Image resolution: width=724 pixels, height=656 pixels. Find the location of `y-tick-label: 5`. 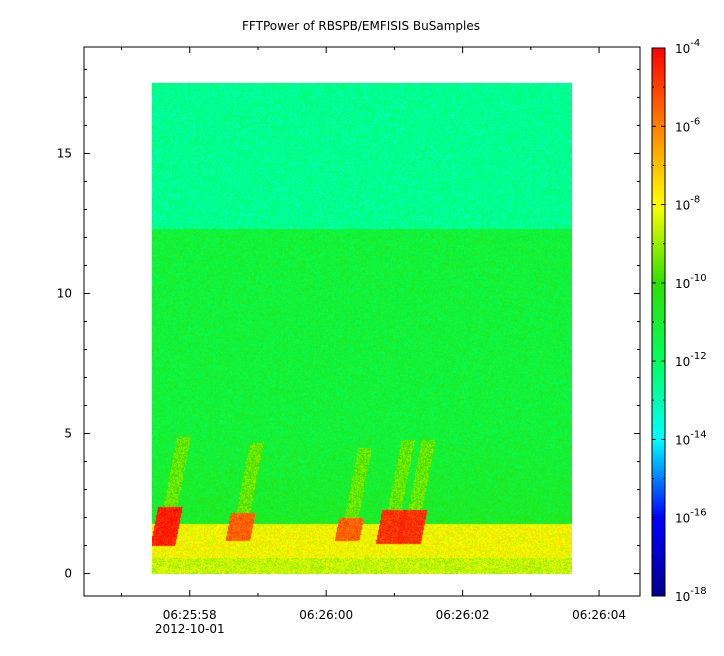

y-tick-label: 5 is located at coordinates (68, 434).